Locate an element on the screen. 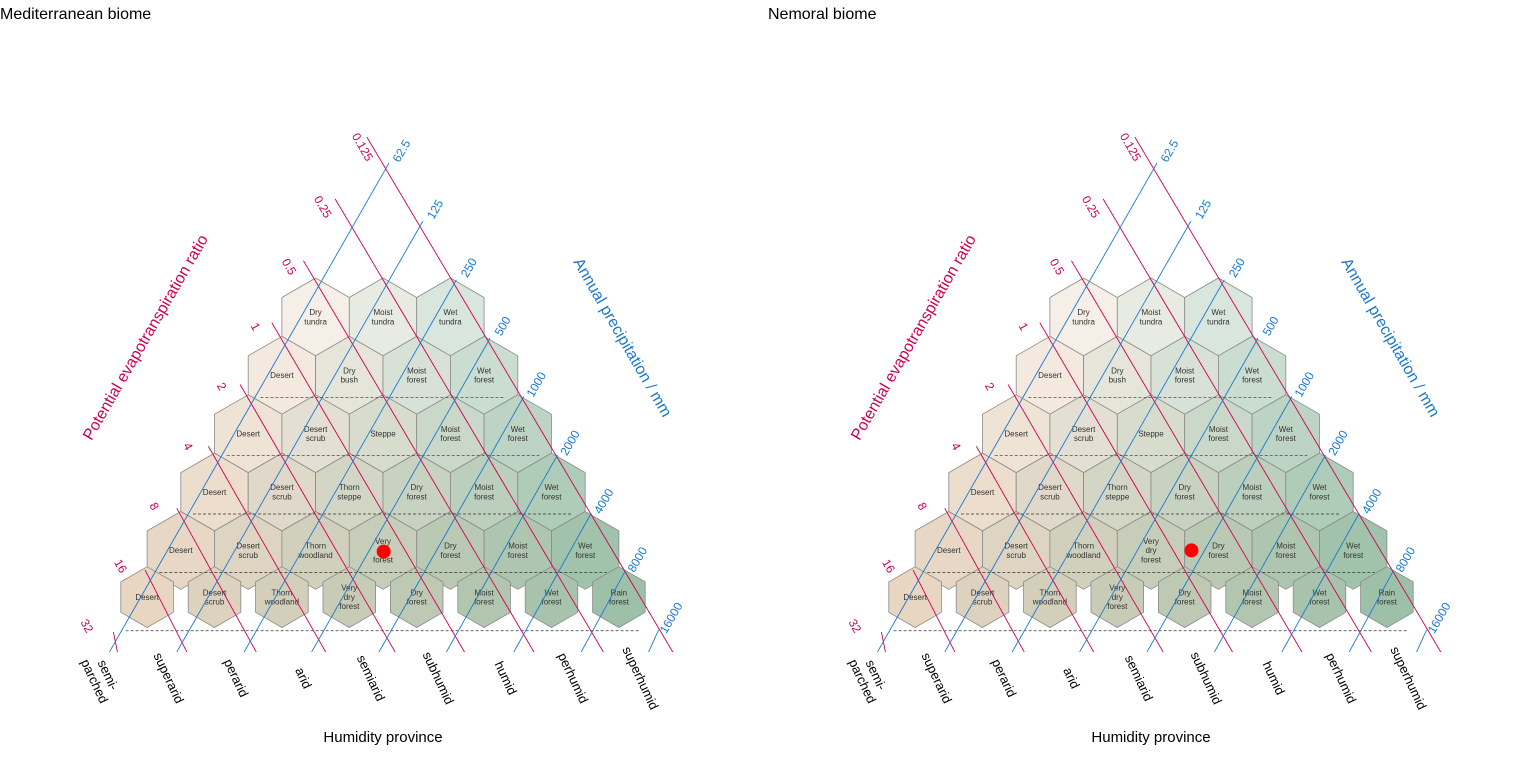 The height and width of the screenshot is (768, 1536). life-zone: Rain forest is located at coordinates (1387, 597).